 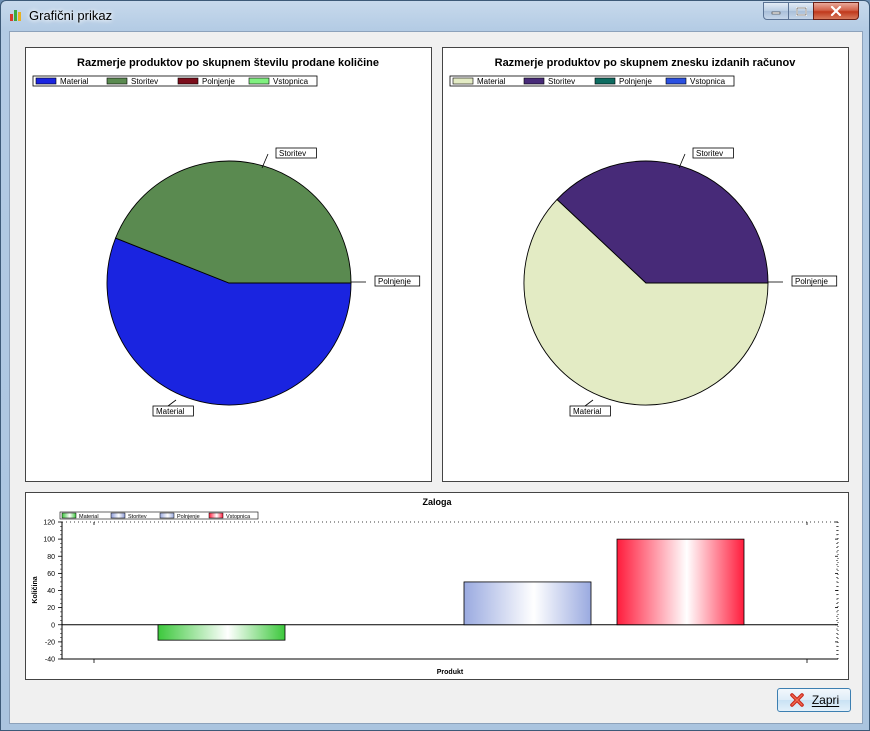 I want to click on x-axis-label: Produkt, so click(x=450, y=672).